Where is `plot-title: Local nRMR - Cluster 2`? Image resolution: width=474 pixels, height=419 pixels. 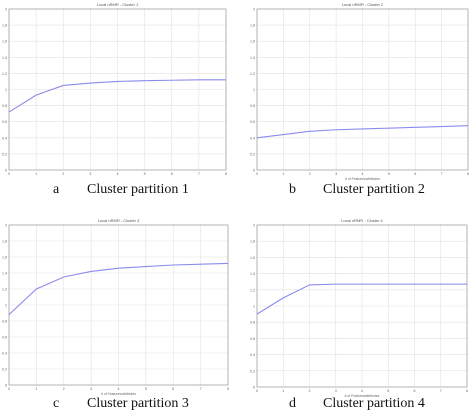
plot-title: Local nRMR - Cluster 2 is located at coordinates (363, 4).